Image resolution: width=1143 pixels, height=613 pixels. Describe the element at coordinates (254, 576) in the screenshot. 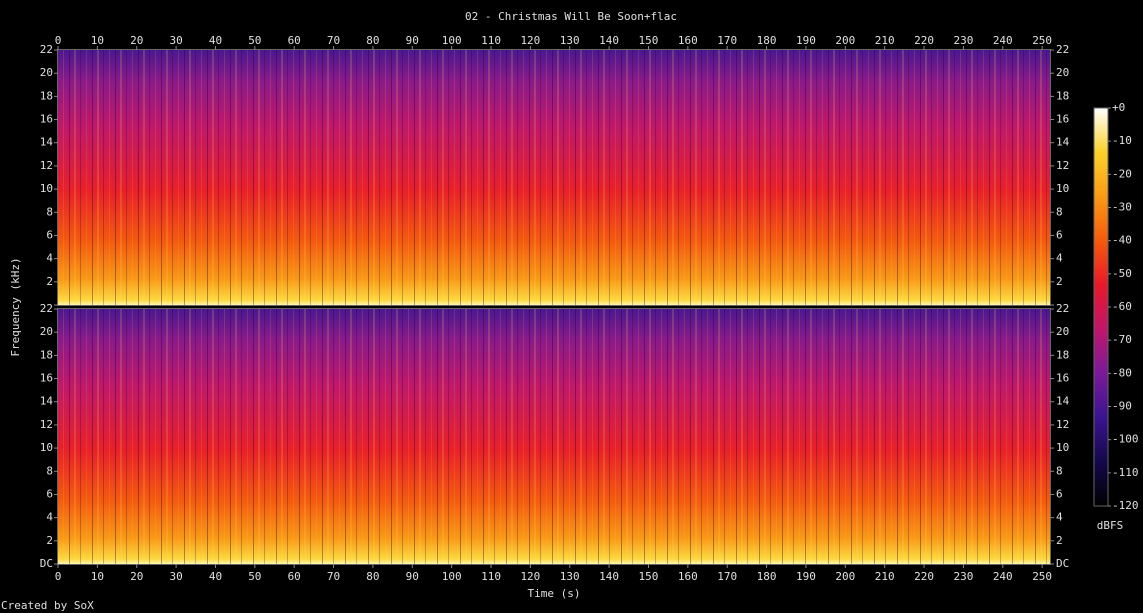

I see `x-tick-label-bottom: 50` at that location.